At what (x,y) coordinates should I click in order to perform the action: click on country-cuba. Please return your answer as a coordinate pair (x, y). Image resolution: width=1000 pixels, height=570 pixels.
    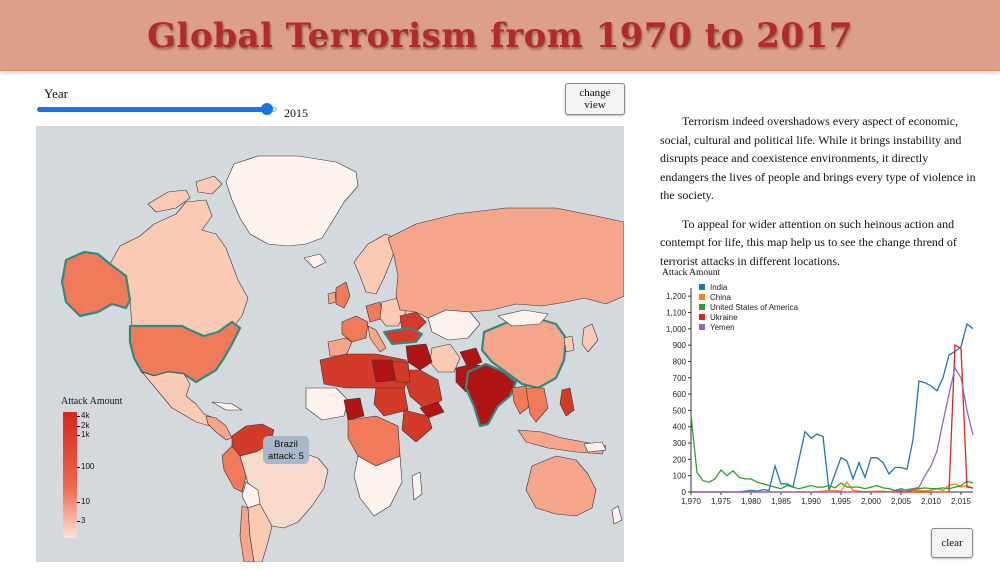
    Looking at the image, I should click on (227, 406).